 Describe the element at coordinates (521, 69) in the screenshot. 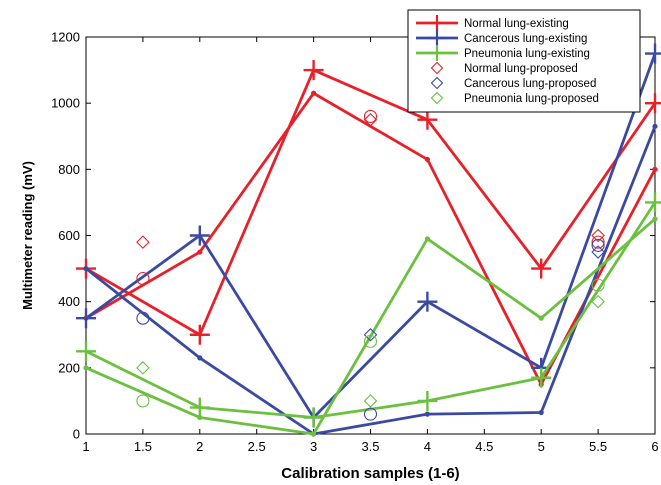

I see `legend-label: Normal lung-proposed` at that location.